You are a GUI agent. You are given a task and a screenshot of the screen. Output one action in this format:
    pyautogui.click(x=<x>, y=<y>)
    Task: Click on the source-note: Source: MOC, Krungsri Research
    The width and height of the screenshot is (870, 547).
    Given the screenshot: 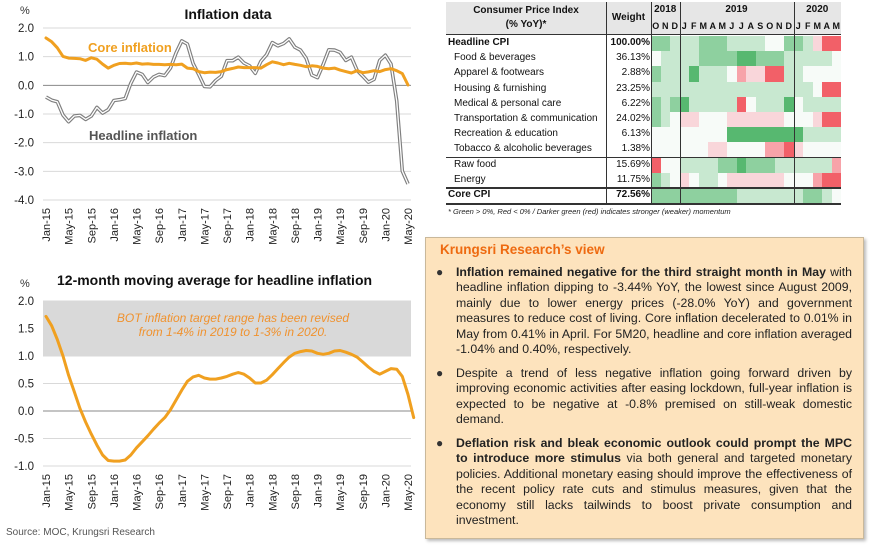 What is the action you would take?
    pyautogui.click(x=80, y=532)
    